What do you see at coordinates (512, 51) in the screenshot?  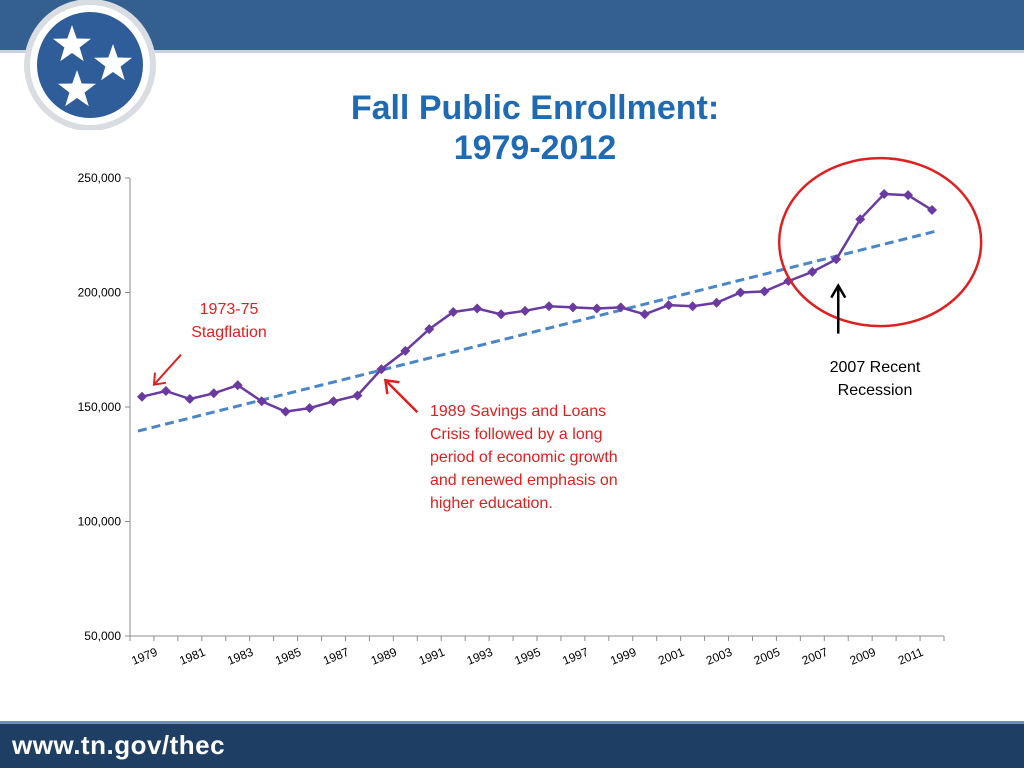 I see `top-banner-rule` at bounding box center [512, 51].